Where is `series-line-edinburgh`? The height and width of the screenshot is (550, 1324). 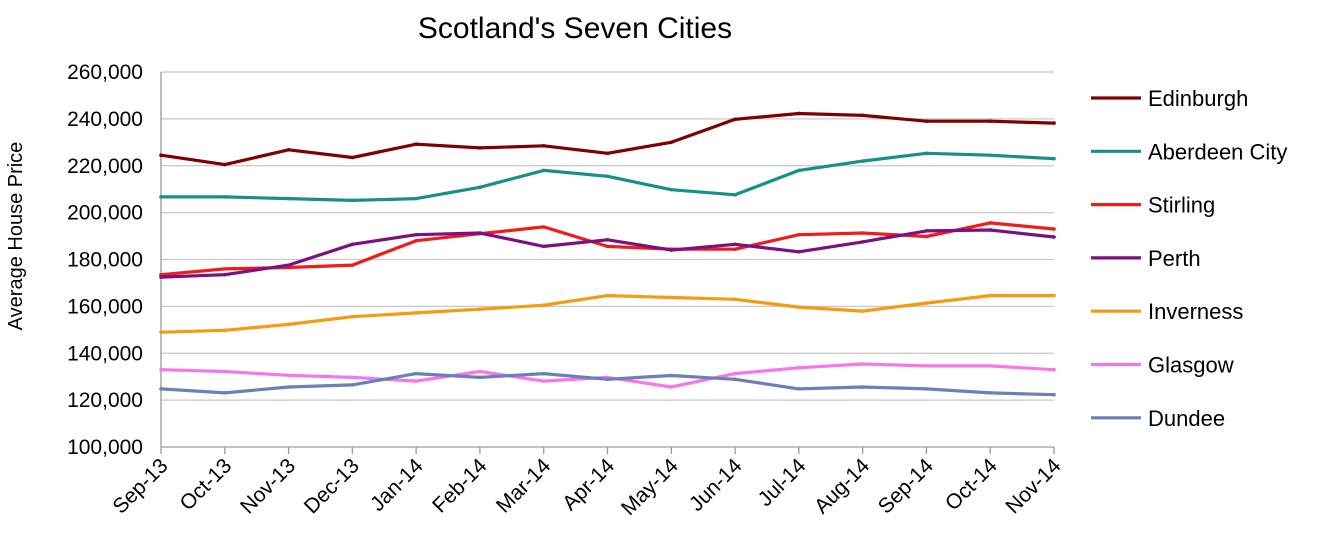
series-line-edinburgh is located at coordinates (607, 139).